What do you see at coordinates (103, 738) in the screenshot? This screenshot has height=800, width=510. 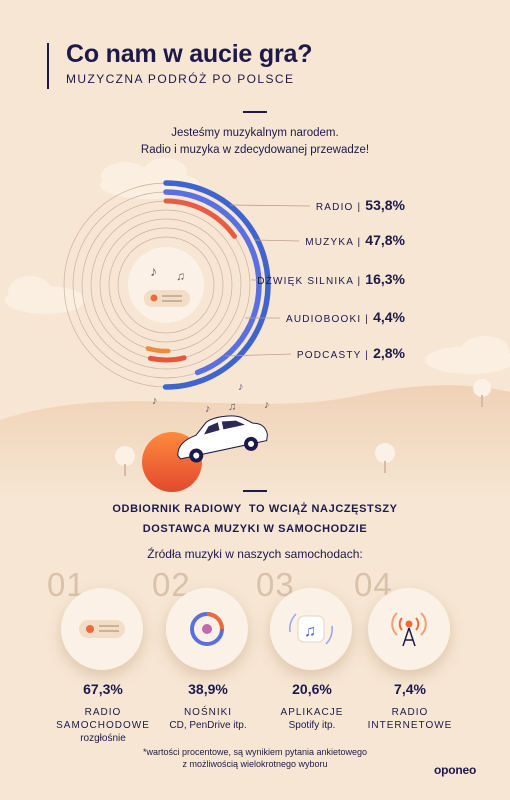 I see `source-sub: rozgłośnie` at bounding box center [103, 738].